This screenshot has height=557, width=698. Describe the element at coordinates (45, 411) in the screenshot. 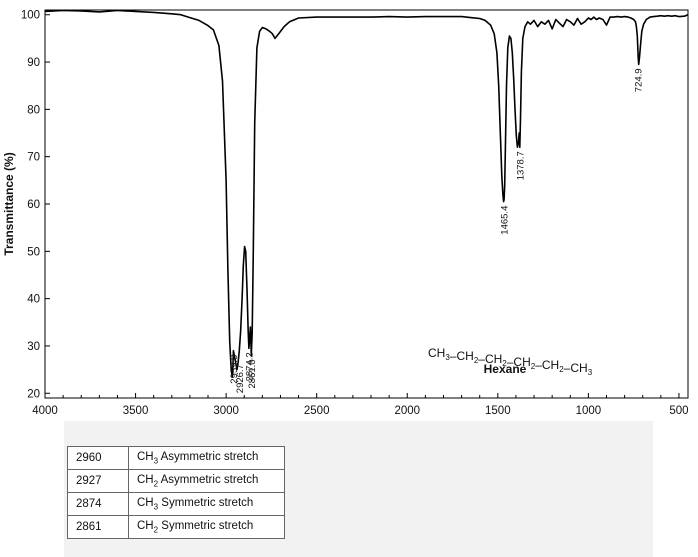

I see `x-tick-label: 4000` at that location.